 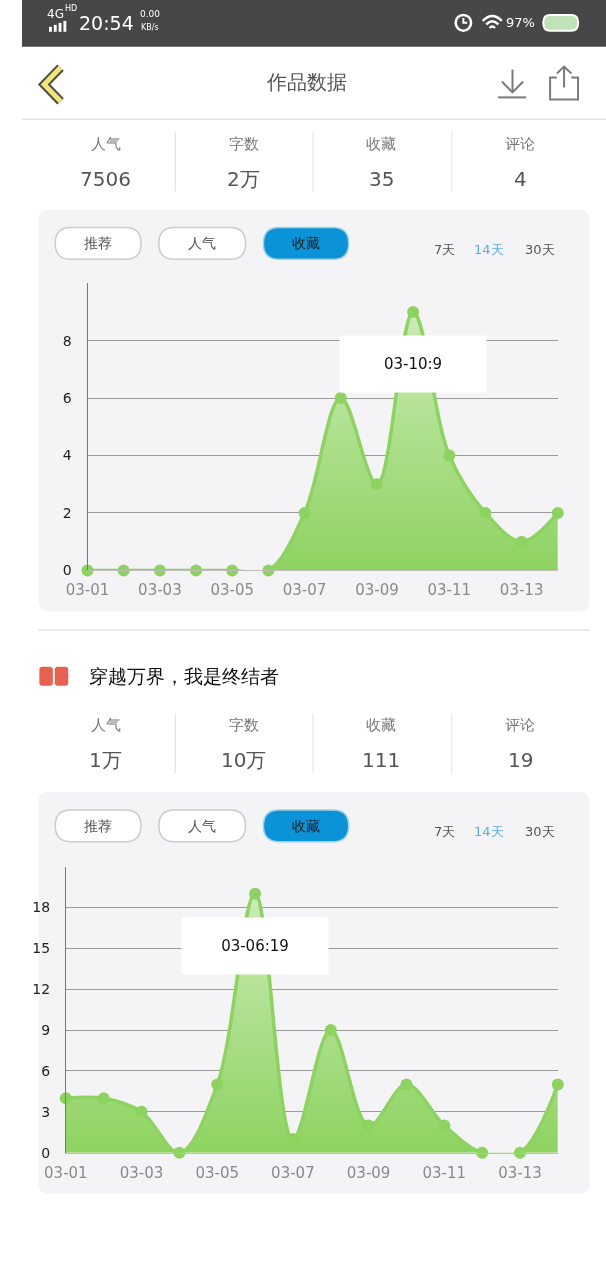 What do you see at coordinates (382, 179) in the screenshot?
I see `text: 35` at bounding box center [382, 179].